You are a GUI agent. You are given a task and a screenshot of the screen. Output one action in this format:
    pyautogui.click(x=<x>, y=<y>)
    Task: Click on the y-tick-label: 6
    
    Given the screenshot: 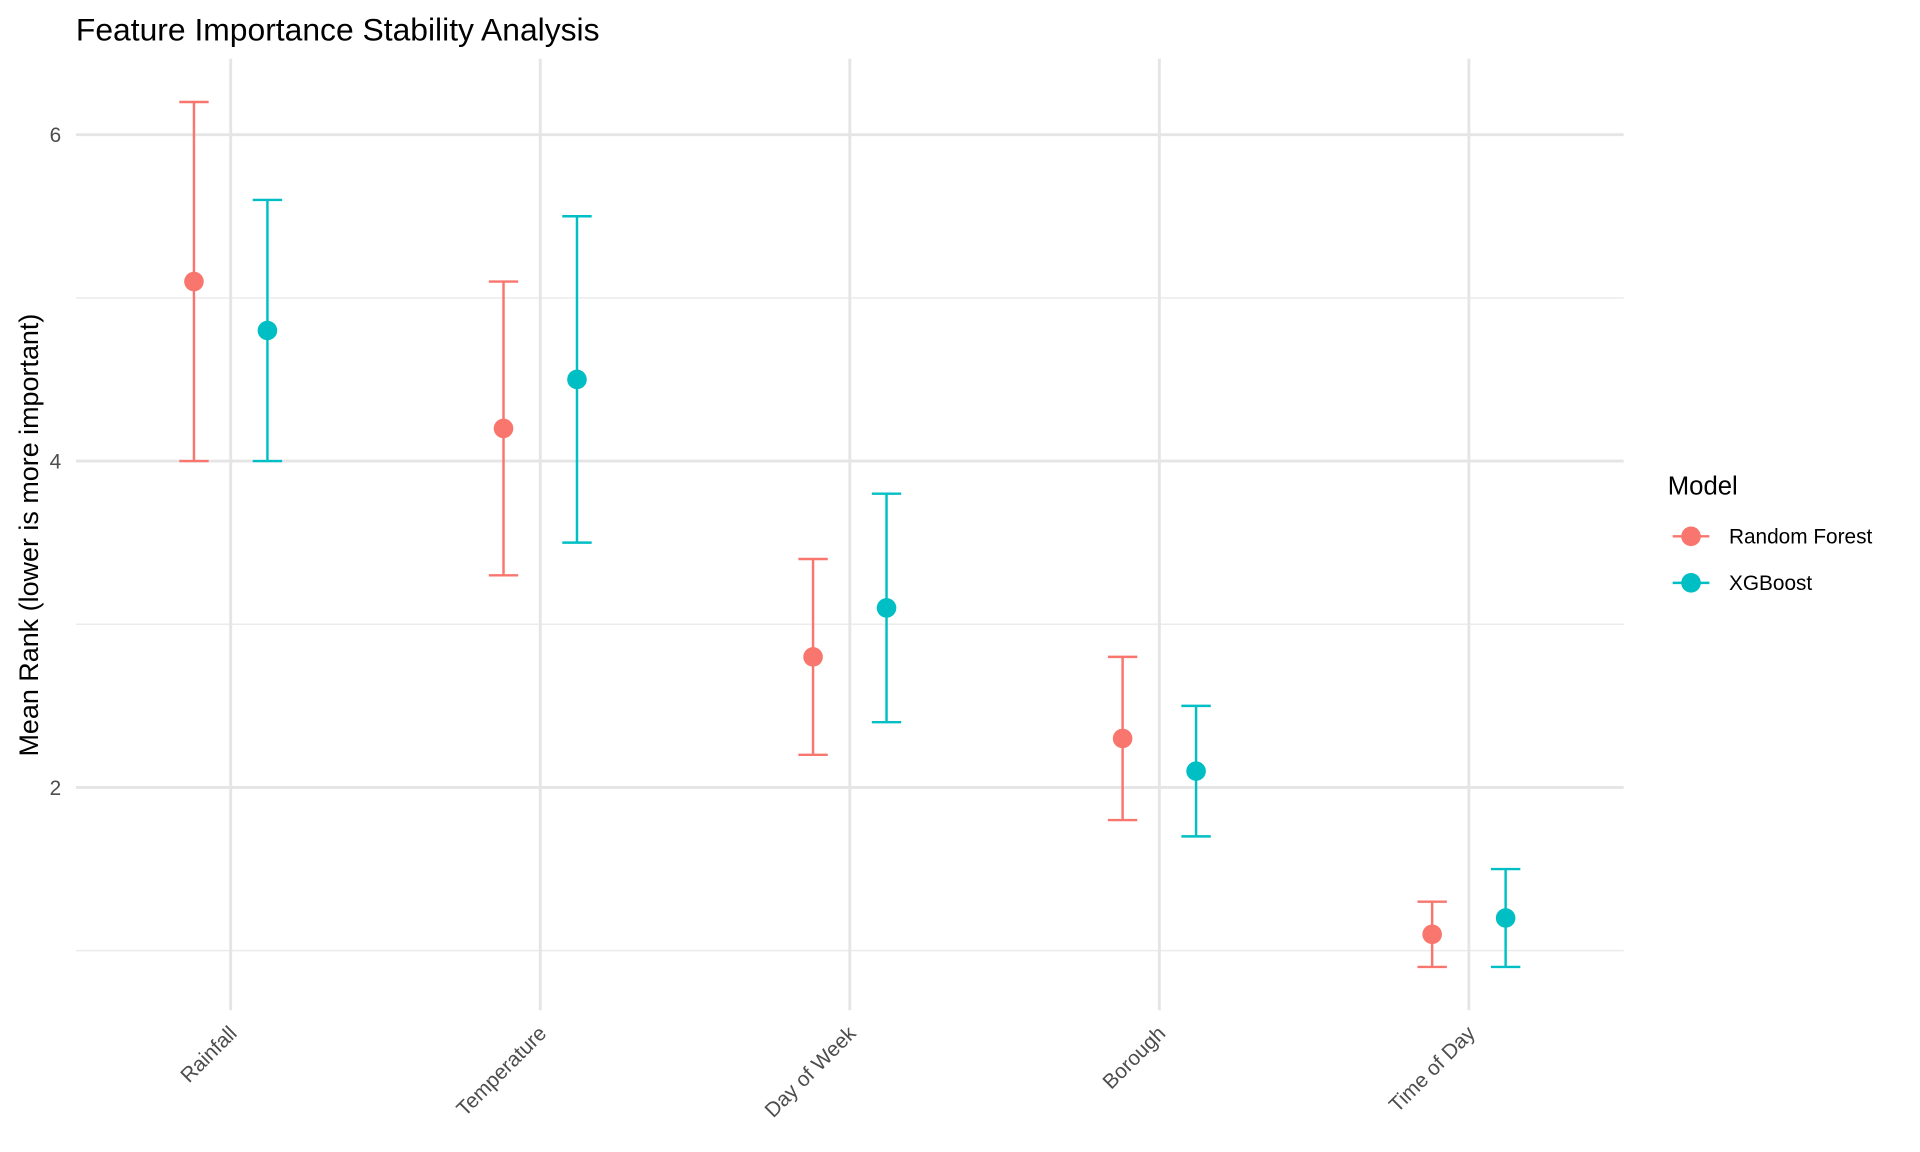 What is the action you would take?
    pyautogui.click(x=56, y=135)
    